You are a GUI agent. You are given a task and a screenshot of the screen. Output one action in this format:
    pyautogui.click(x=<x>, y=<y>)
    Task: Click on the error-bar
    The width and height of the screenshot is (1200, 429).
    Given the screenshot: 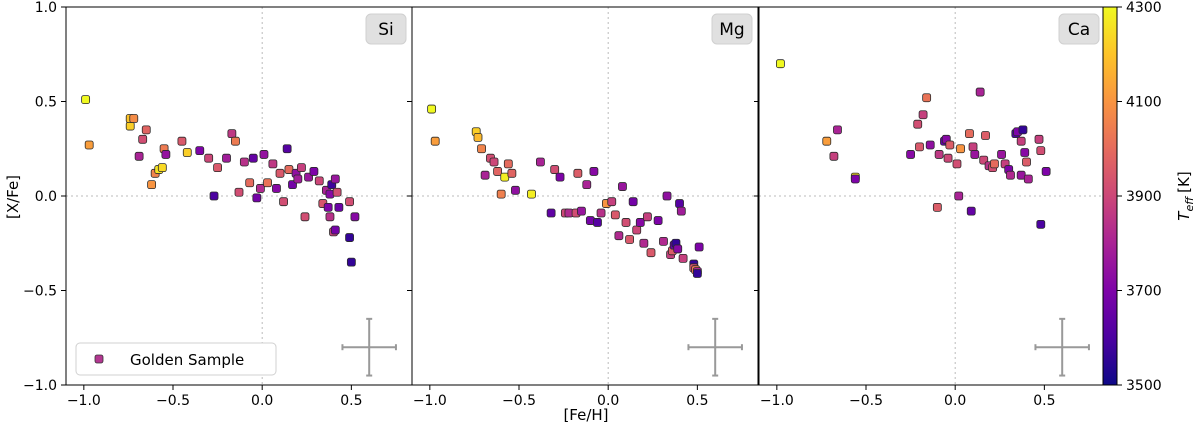 What is the action you would take?
    pyautogui.click(x=1062, y=347)
    